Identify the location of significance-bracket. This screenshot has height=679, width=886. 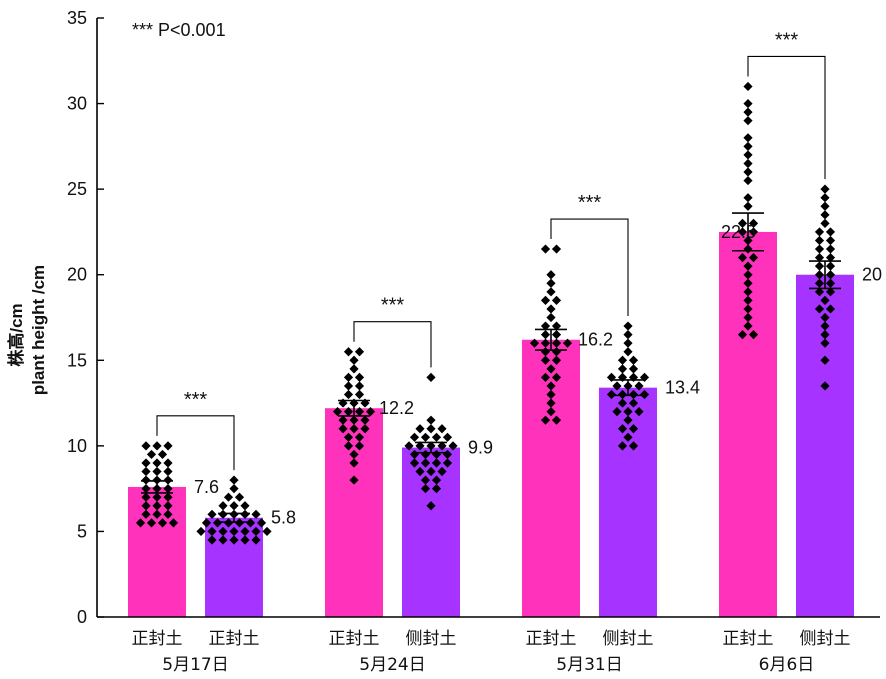
(195, 443).